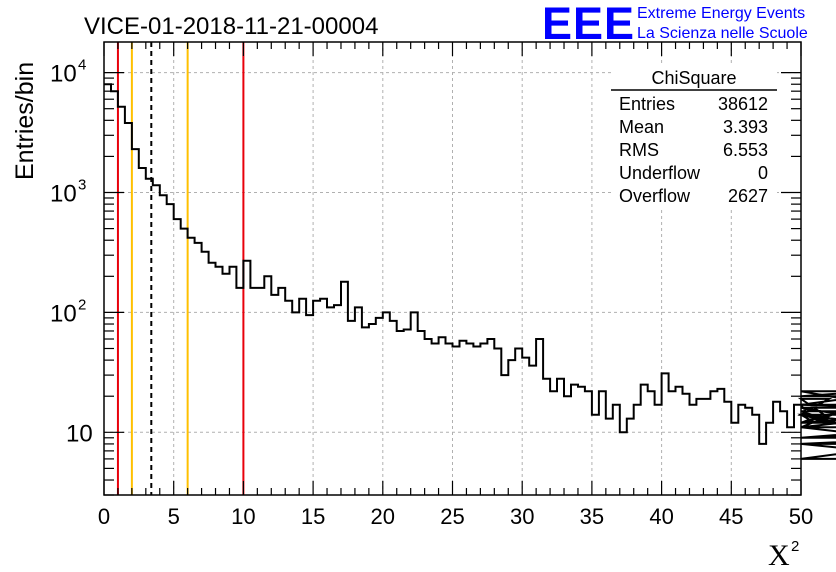  What do you see at coordinates (231, 26) in the screenshot?
I see `chart-title: VICE-01-2018-11-21-00004` at bounding box center [231, 26].